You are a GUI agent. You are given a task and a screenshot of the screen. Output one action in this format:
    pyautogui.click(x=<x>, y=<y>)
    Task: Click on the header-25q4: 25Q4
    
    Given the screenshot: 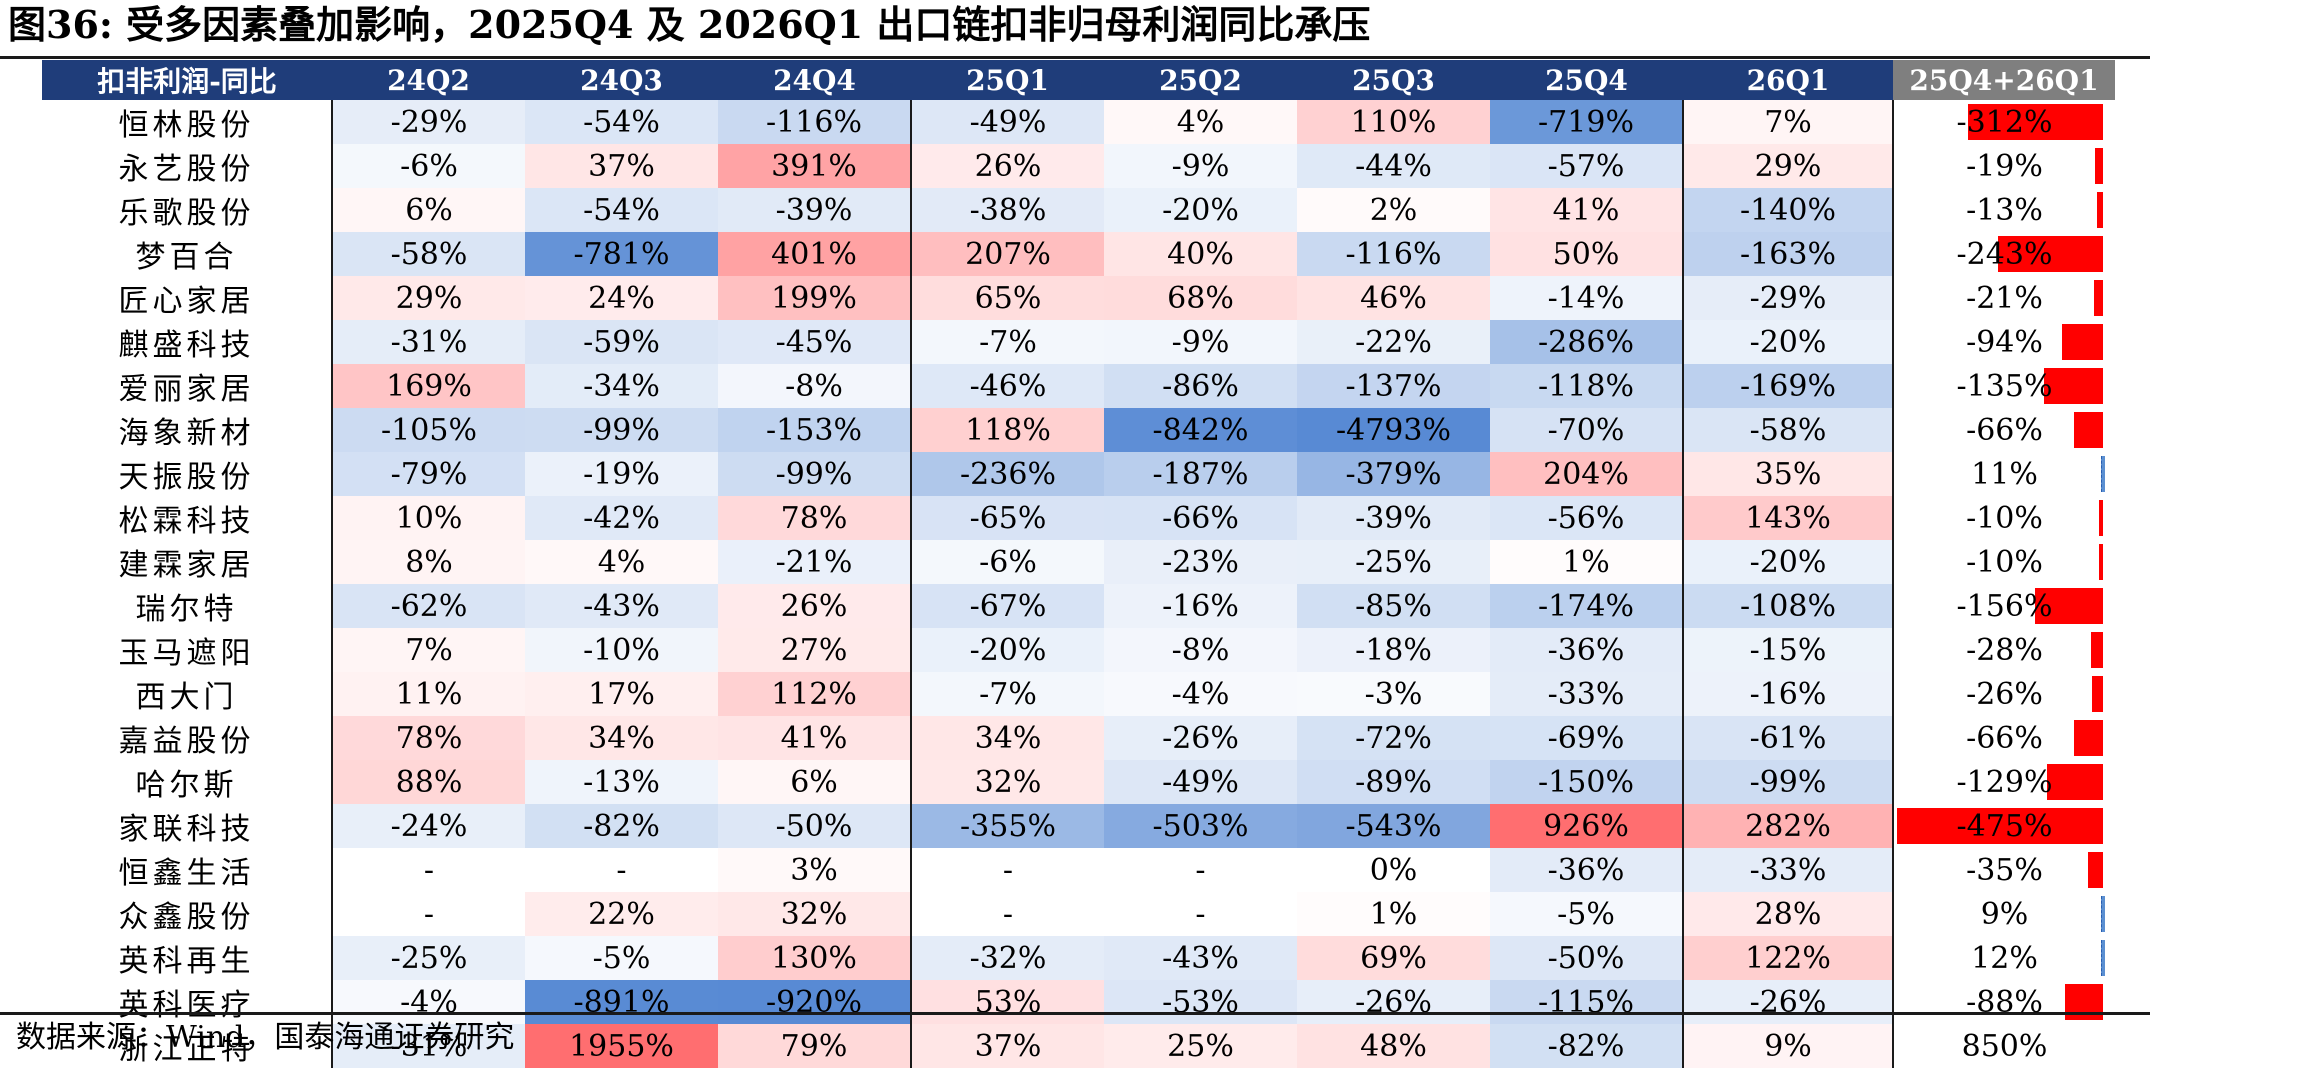 What is the action you would take?
    pyautogui.click(x=1586, y=80)
    